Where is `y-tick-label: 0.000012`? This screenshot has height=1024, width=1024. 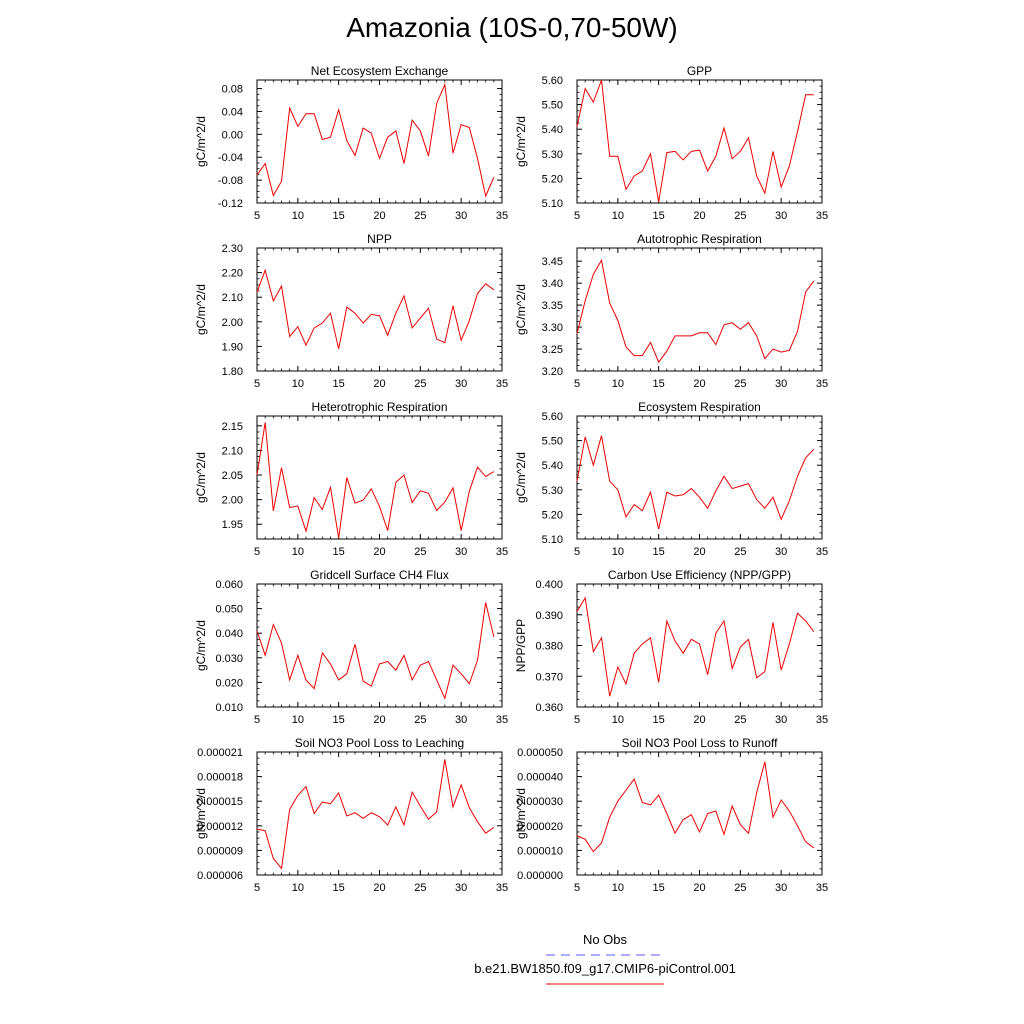 y-tick-label: 0.000012 is located at coordinates (220, 827).